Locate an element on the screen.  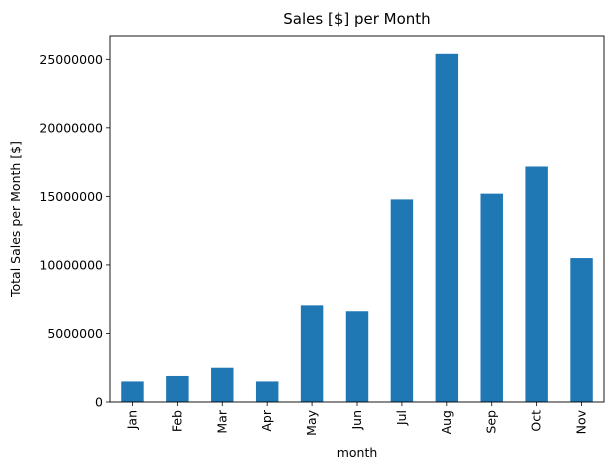
y-axis-label: Total Sales per Month [$] is located at coordinates (15, 219).